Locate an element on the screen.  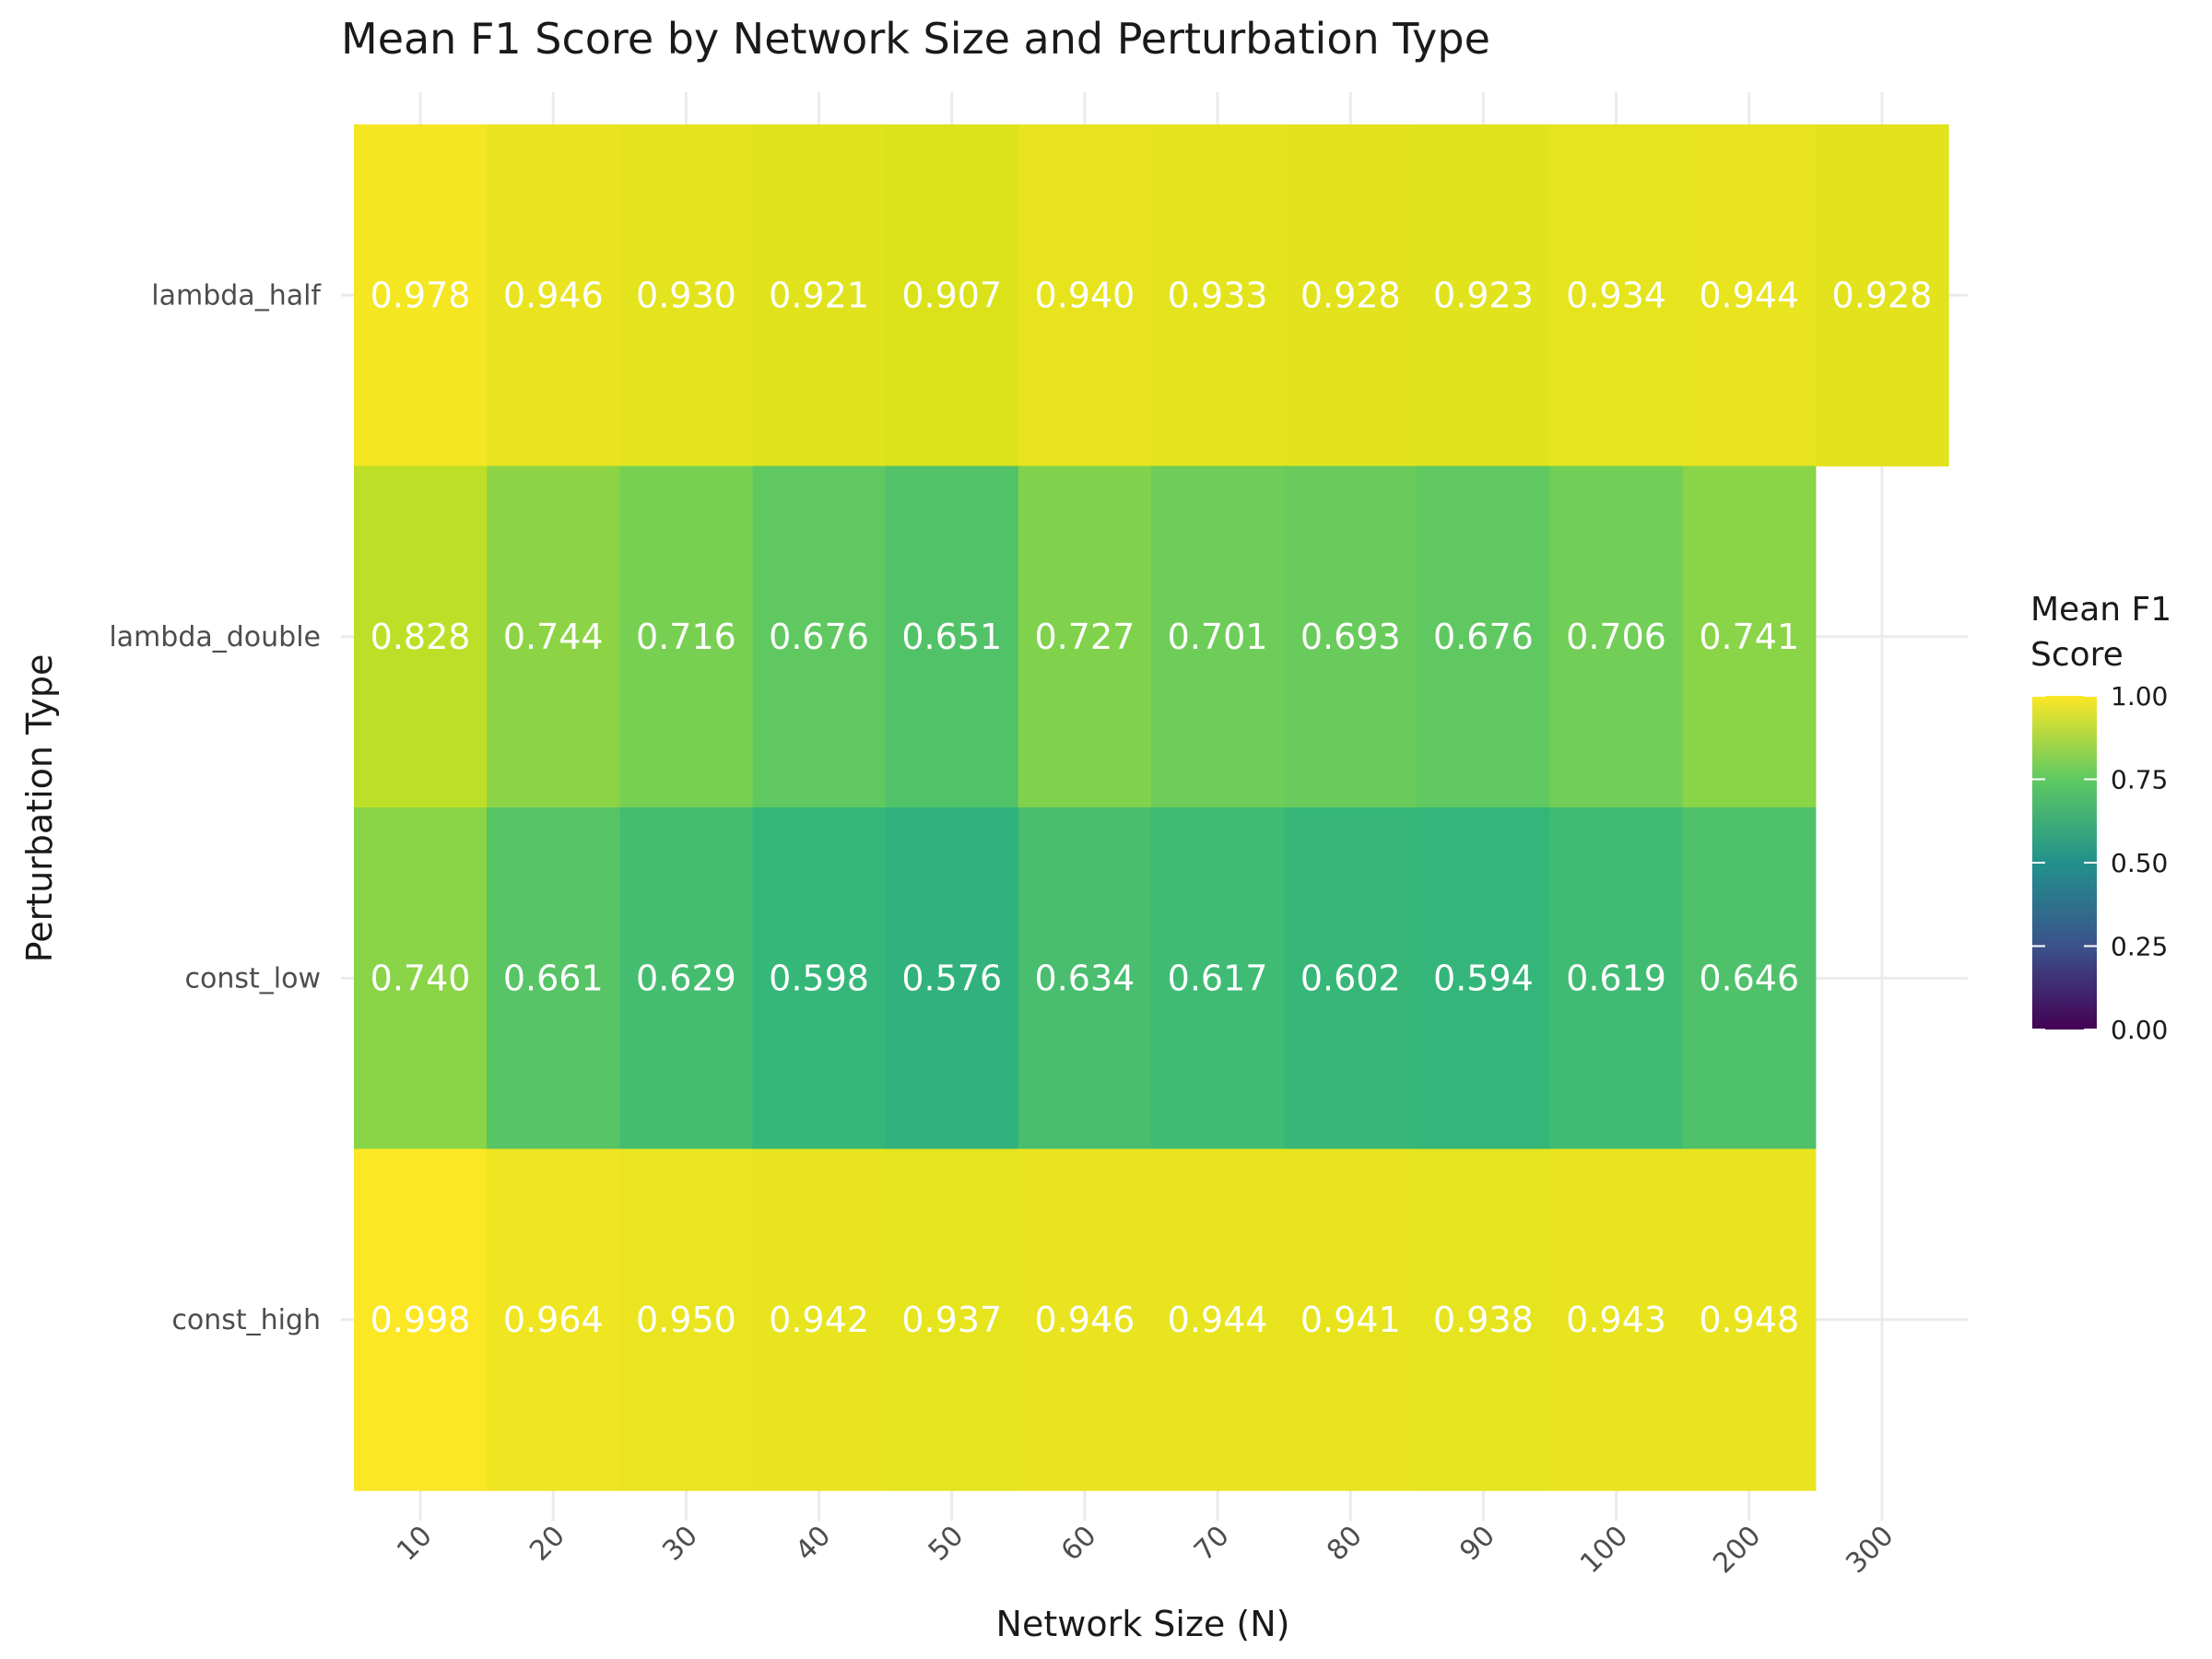
cell-label-lambda_half-70: 0.933 is located at coordinates (1218, 295).